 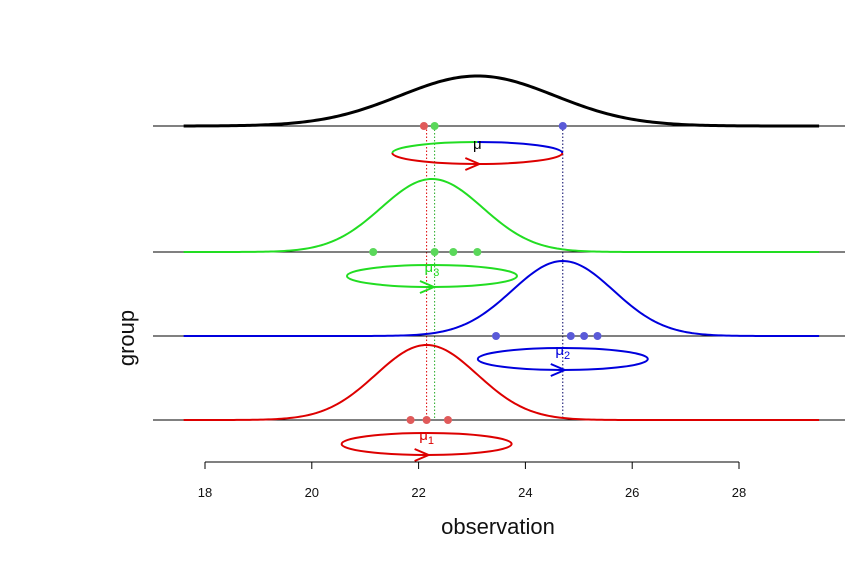 I want to click on density-curve-group3, so click(x=501, y=215).